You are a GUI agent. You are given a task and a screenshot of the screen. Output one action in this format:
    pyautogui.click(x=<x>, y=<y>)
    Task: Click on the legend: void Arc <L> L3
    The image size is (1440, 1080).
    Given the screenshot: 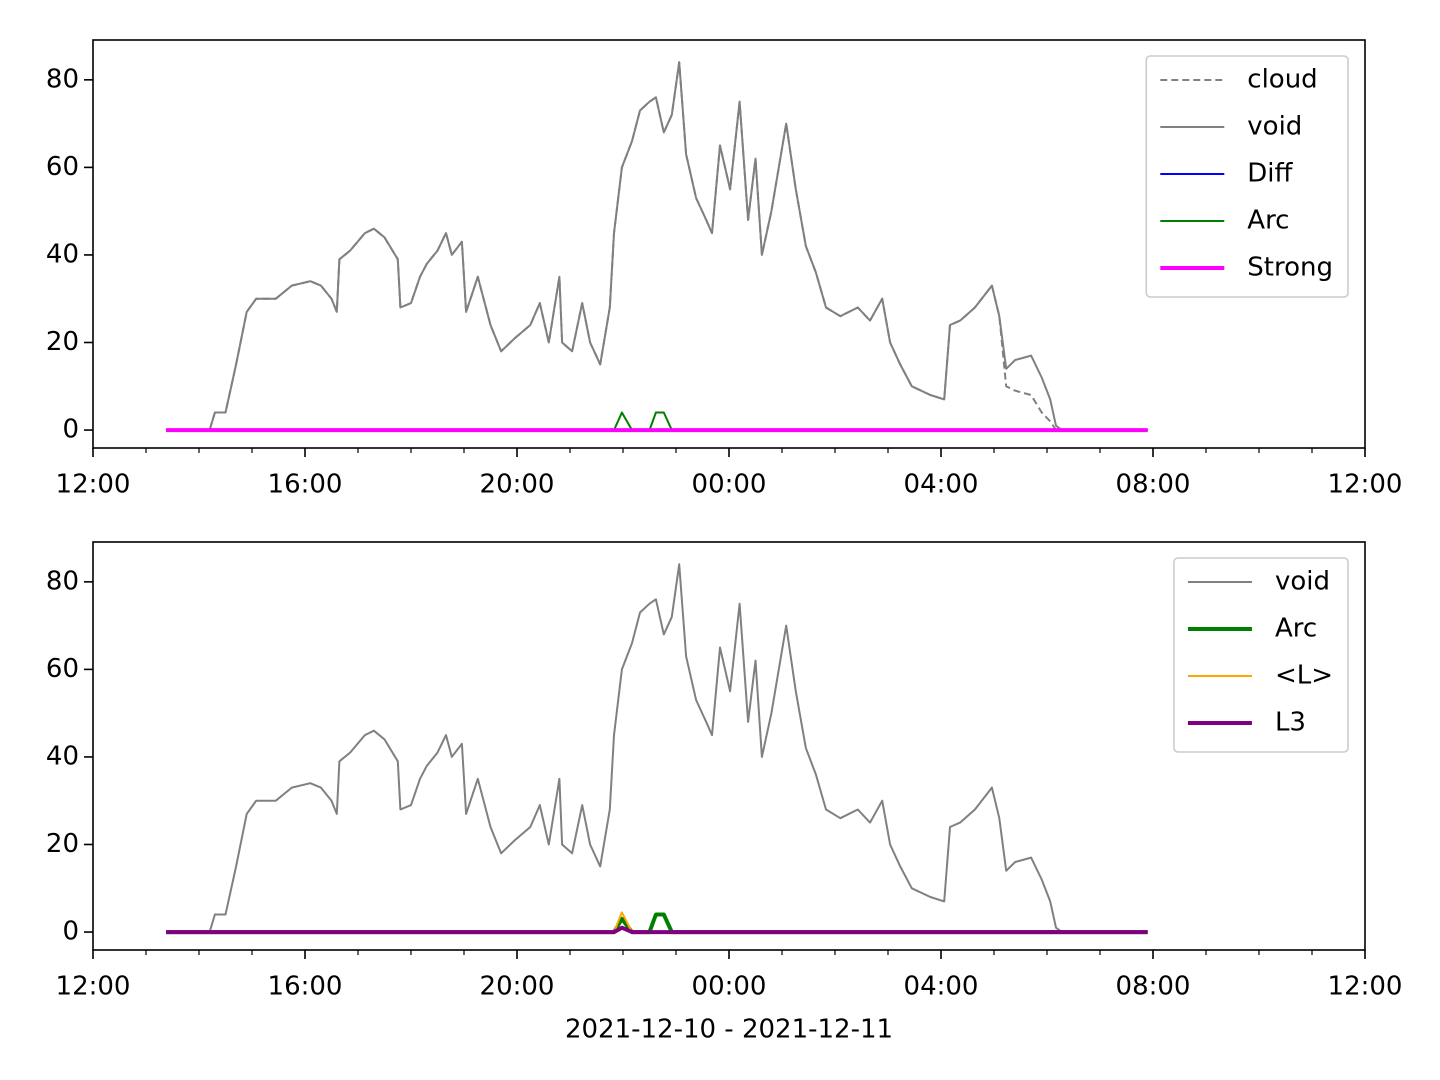 What is the action you would take?
    pyautogui.click(x=1261, y=655)
    